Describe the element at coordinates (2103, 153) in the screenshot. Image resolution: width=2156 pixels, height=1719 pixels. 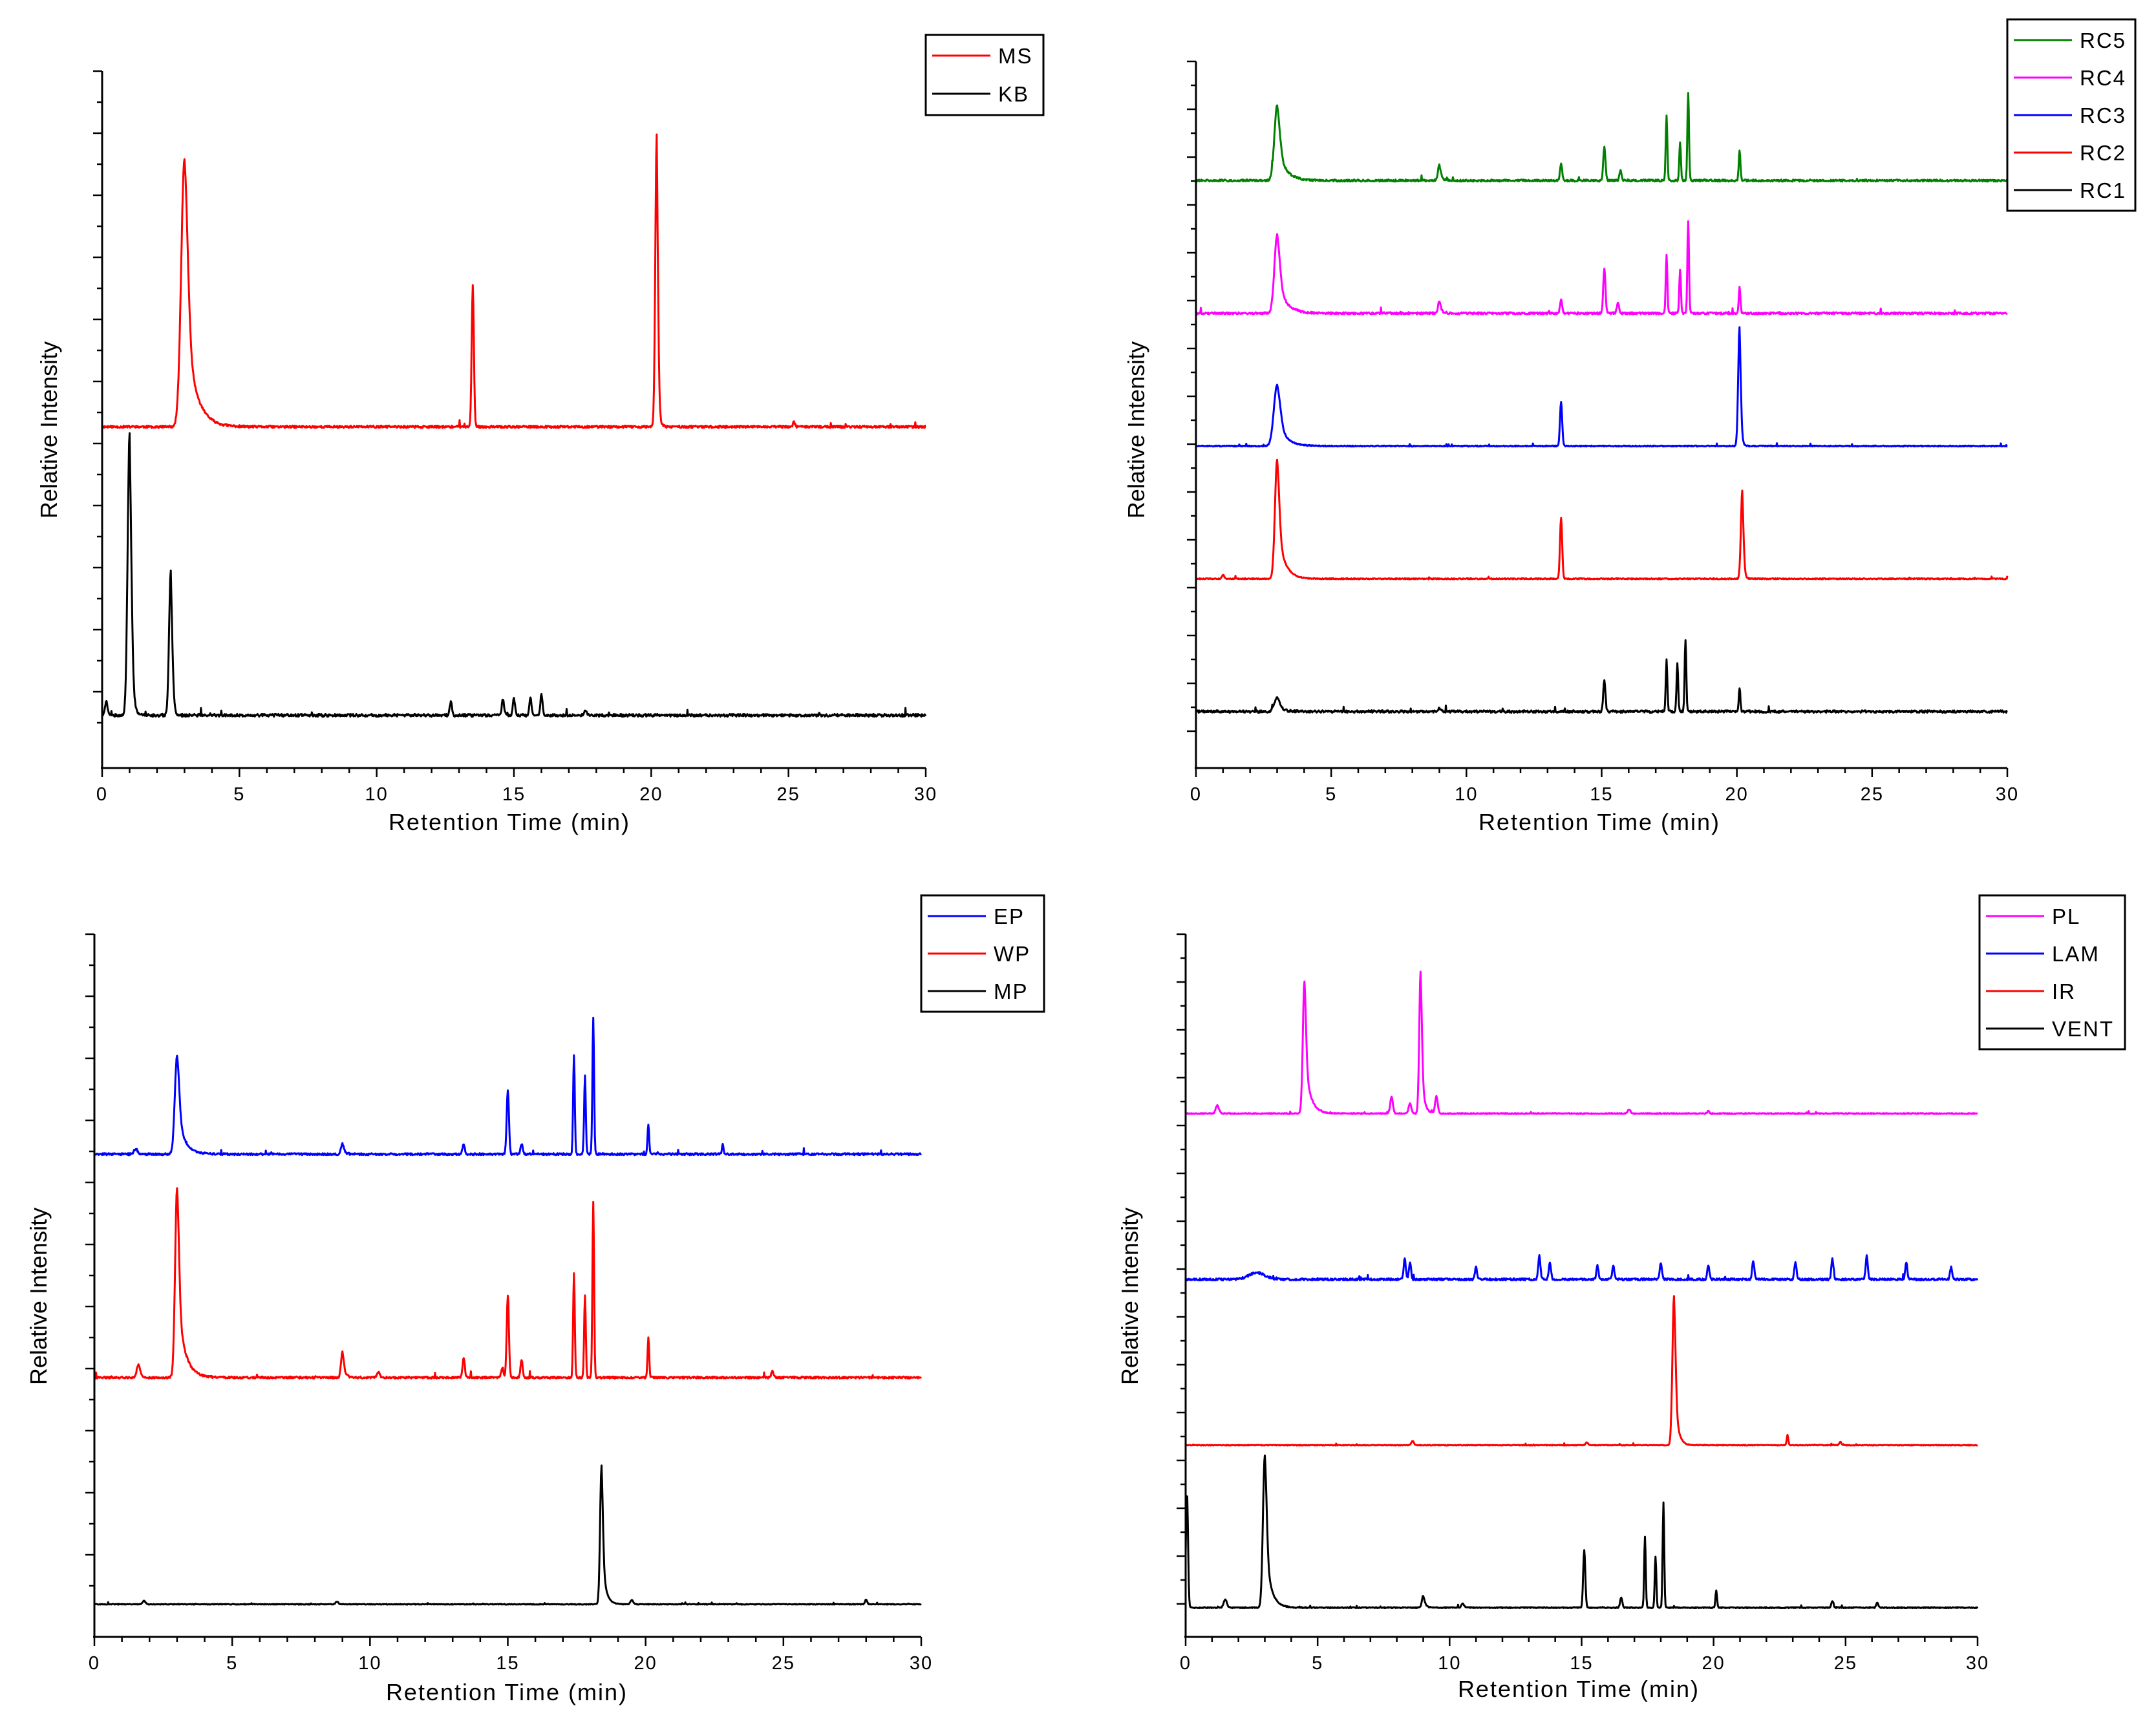
I see `legend-label-rc2: RC2` at that location.